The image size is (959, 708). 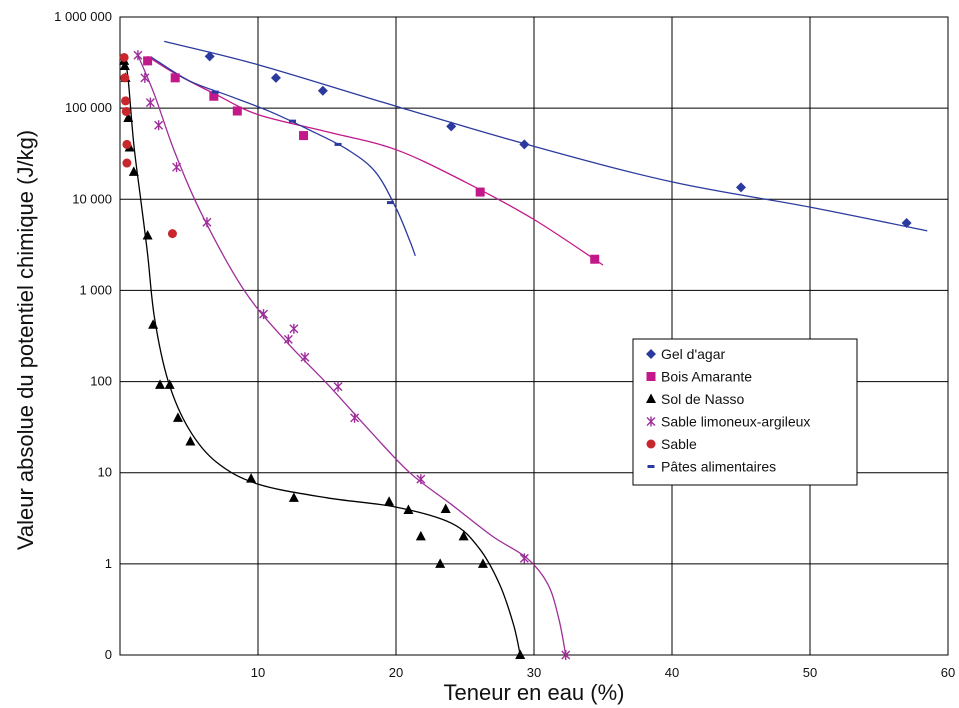 I want to click on x-tick-label: 10, so click(x=258, y=672).